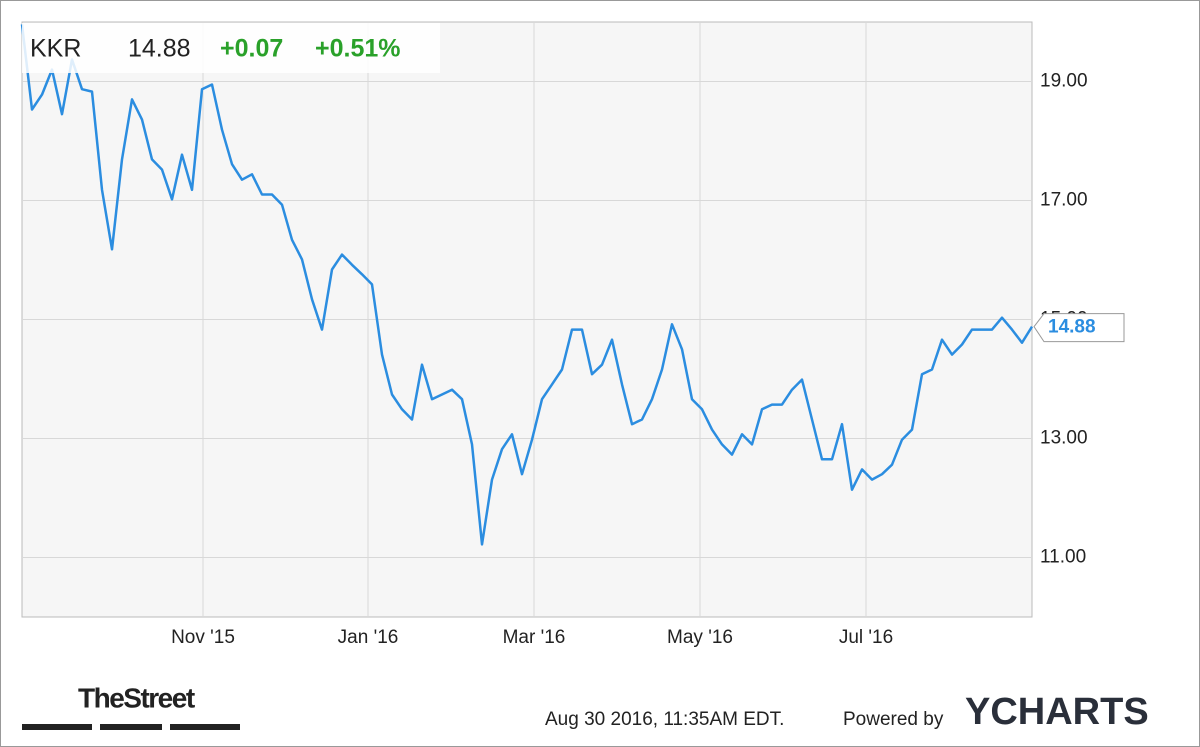 Image resolution: width=1200 pixels, height=747 pixels. What do you see at coordinates (866, 637) in the screenshot?
I see `x-tick-label: Jul '16` at bounding box center [866, 637].